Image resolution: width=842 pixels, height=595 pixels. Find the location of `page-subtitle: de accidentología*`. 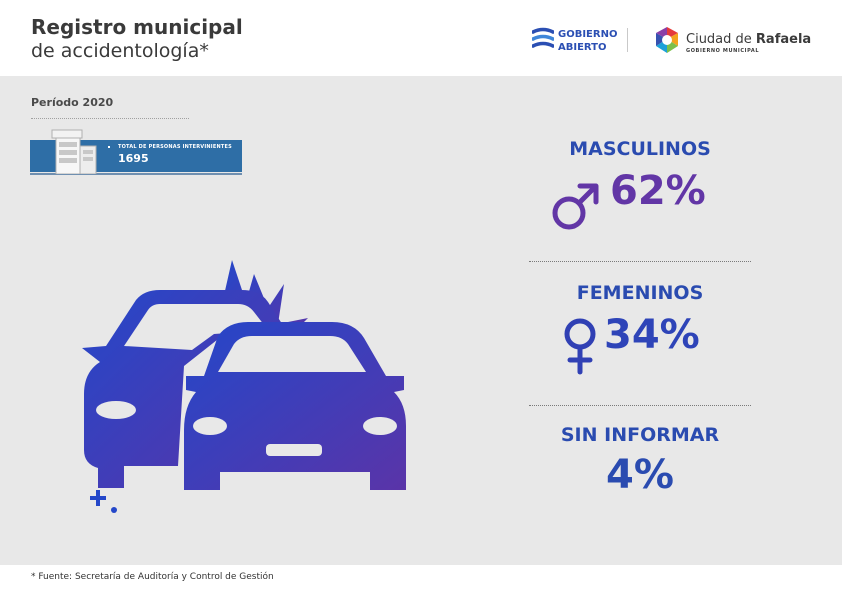

page-subtitle: de accidentología* is located at coordinates (120, 51).